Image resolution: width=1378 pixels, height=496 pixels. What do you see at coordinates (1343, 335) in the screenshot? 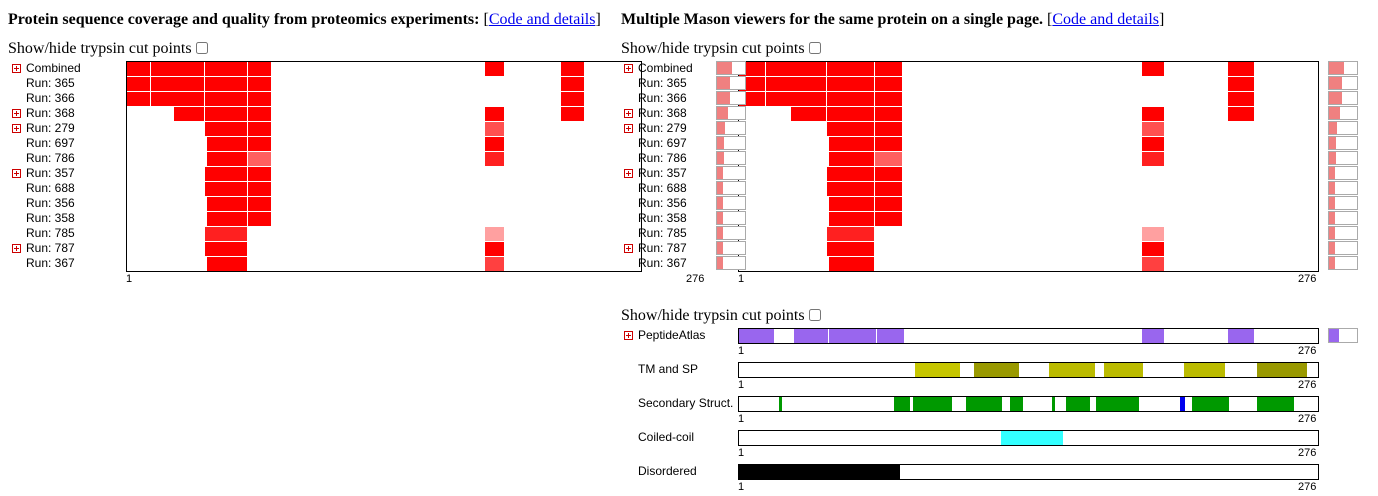
I see `annotation-summary` at bounding box center [1343, 335].